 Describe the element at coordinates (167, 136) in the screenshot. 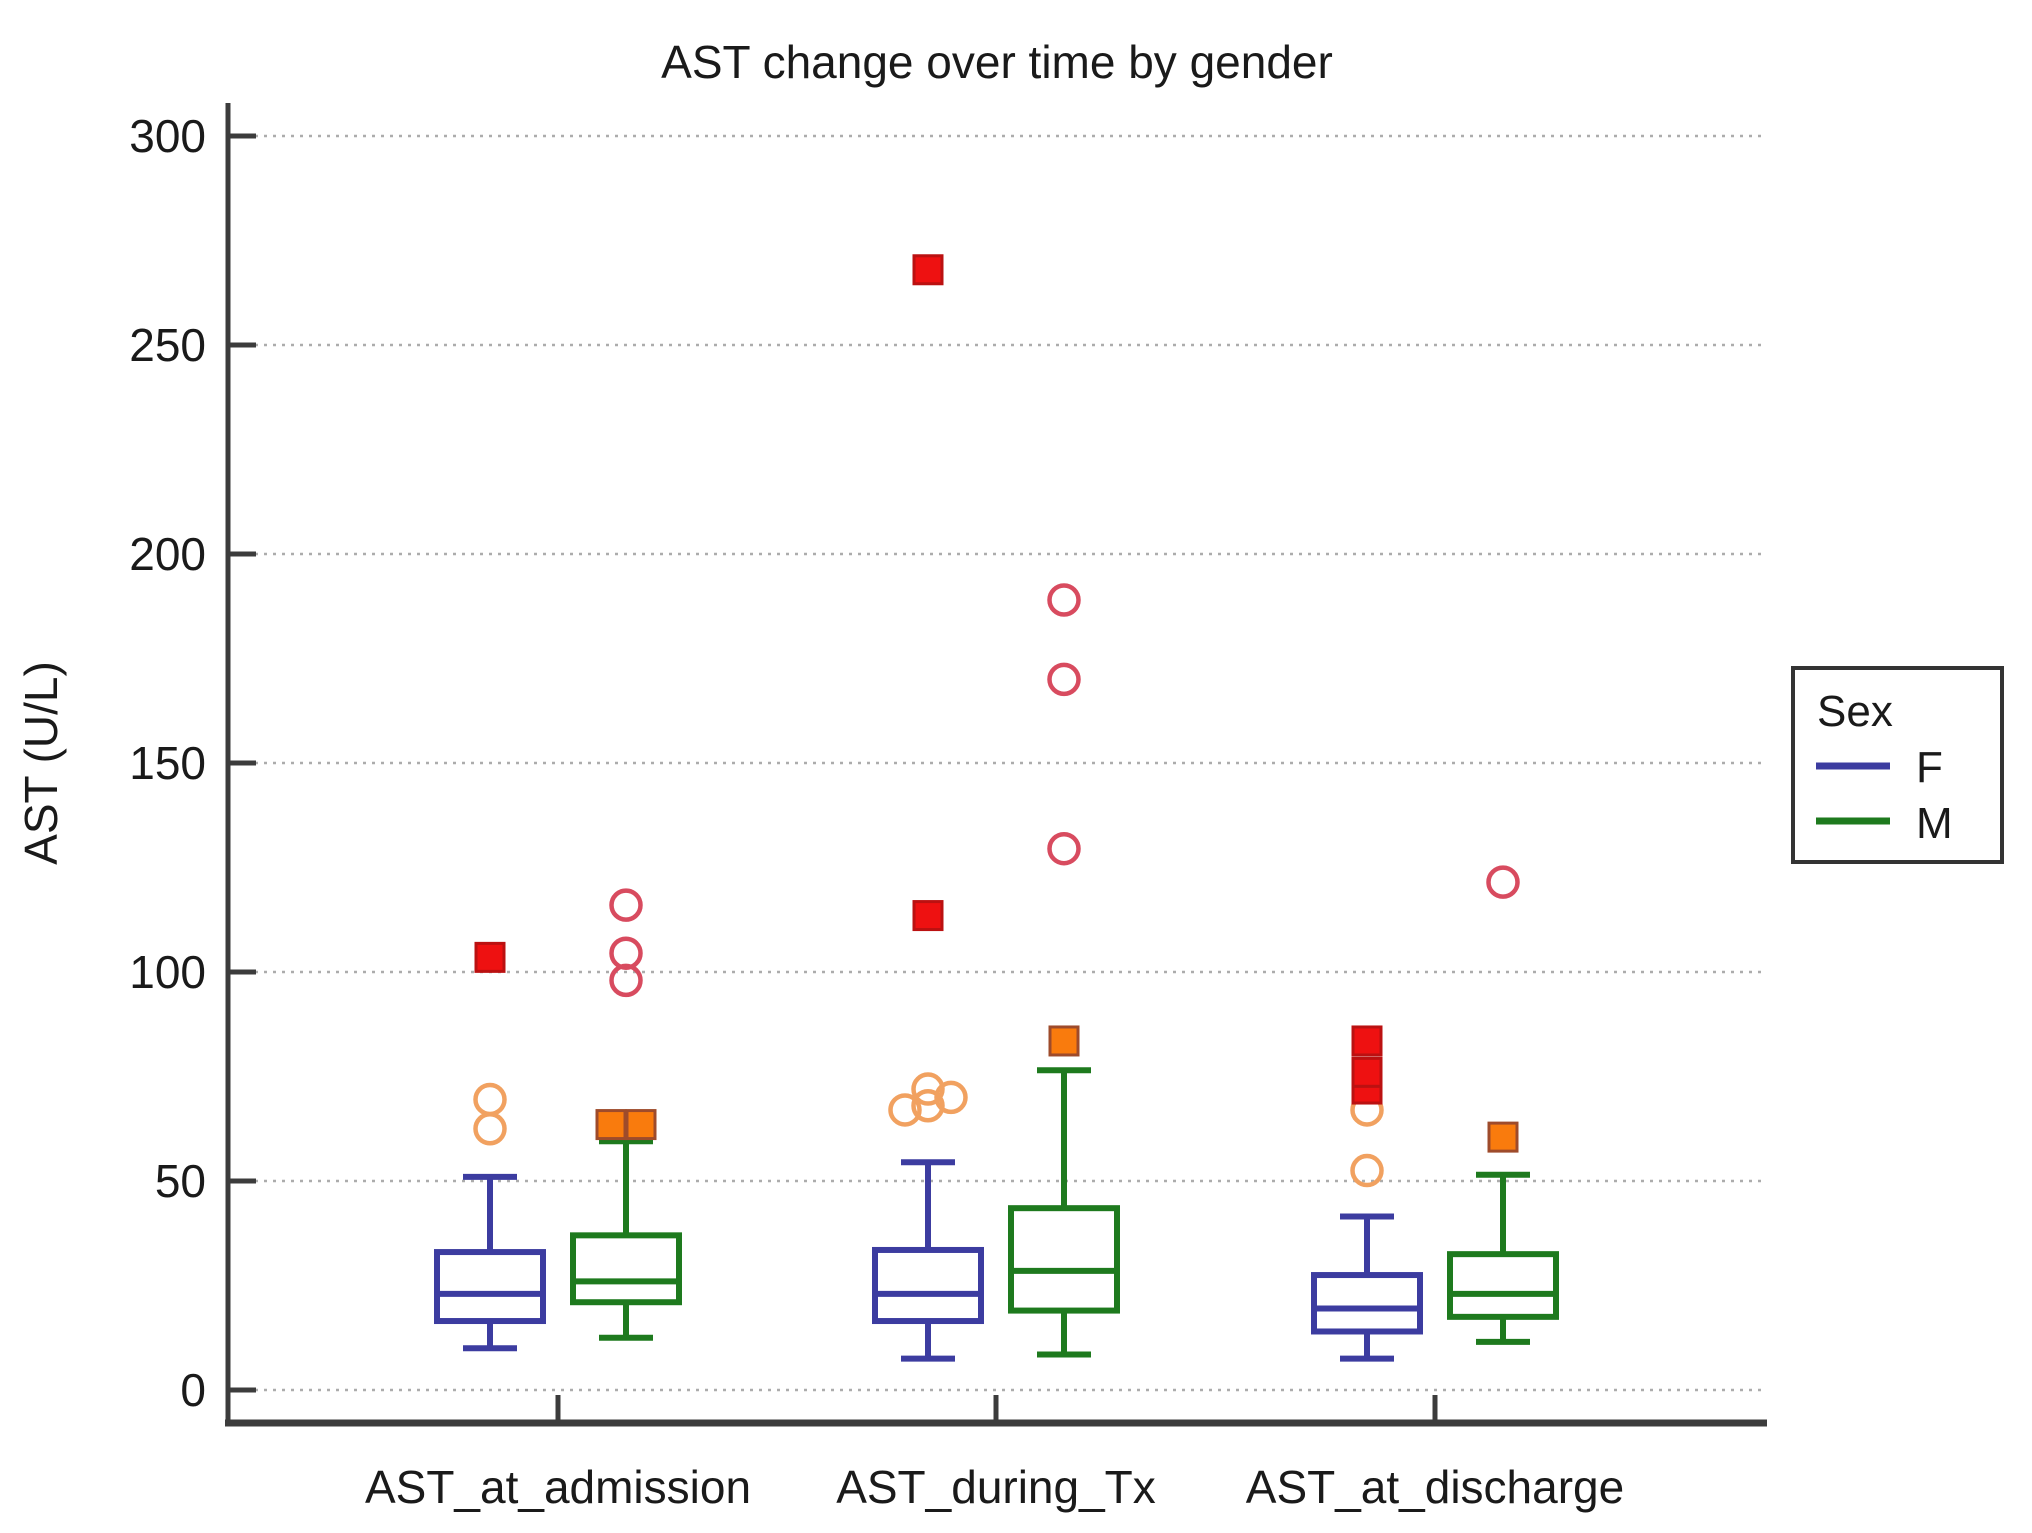

I see `y-tick-label-300: 300` at that location.